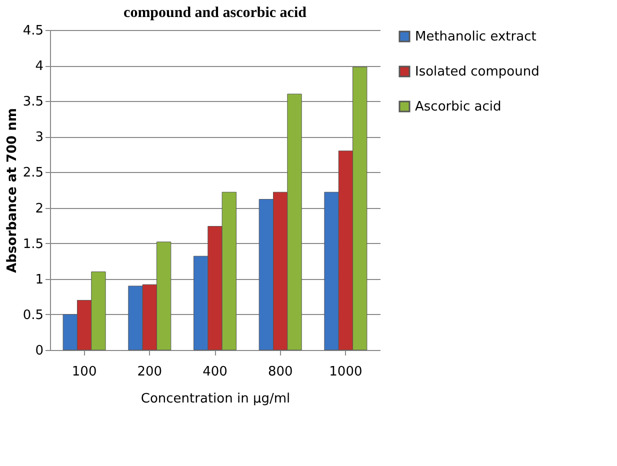 The image size is (617, 466). I want to click on x-tick-label: 800, so click(280, 372).